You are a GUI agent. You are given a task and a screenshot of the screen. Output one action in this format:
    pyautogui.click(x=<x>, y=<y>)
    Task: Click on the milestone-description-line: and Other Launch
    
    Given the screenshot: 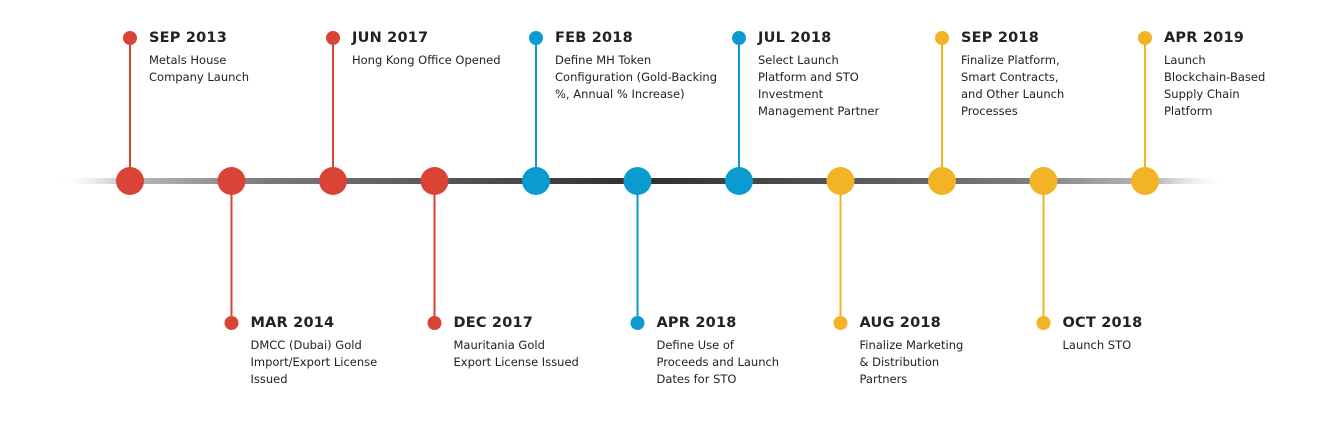 What is the action you would take?
    pyautogui.click(x=1013, y=94)
    